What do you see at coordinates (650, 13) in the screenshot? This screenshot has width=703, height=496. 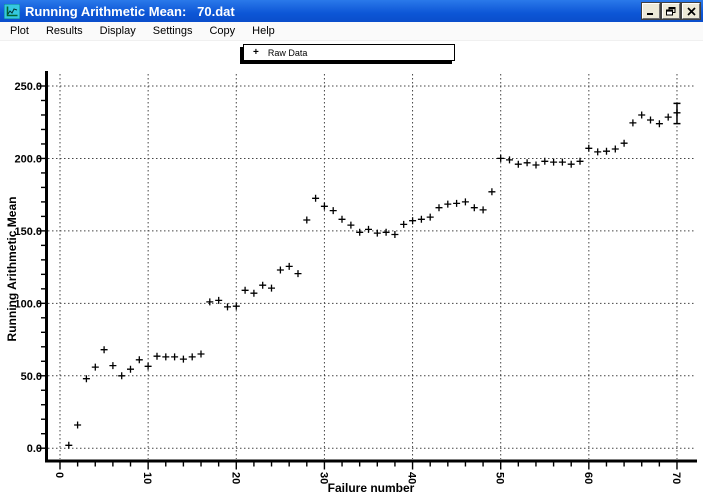 I see `minimize-icon` at bounding box center [650, 13].